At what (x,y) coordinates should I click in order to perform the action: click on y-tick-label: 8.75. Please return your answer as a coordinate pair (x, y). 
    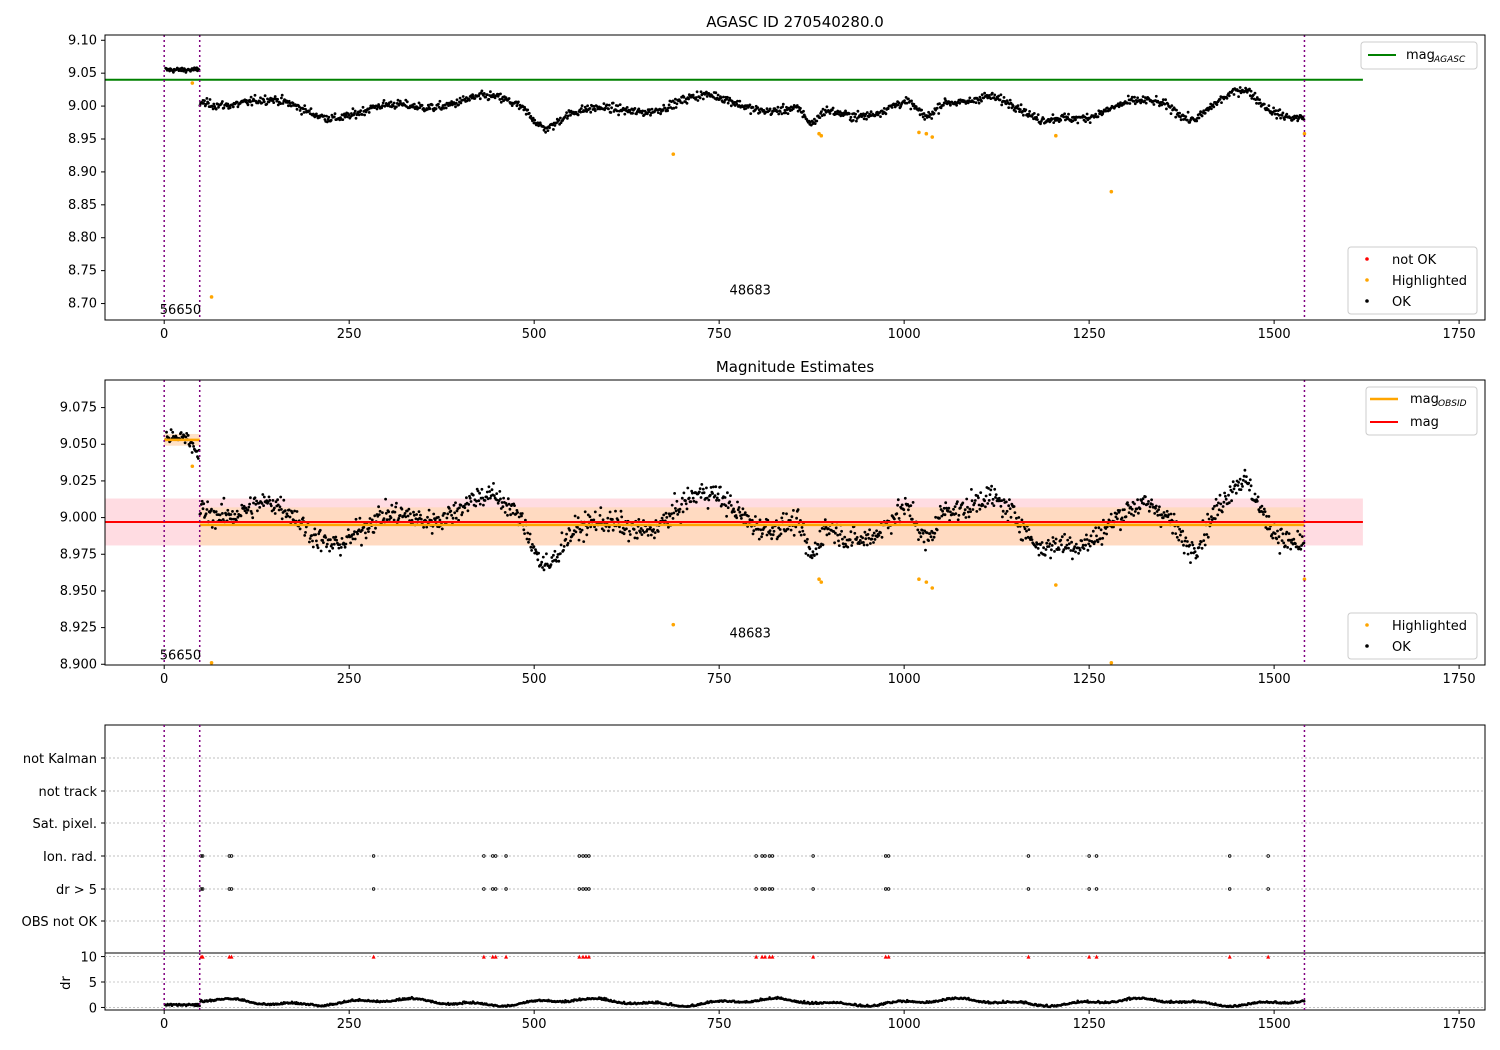
    Looking at the image, I should click on (82, 271).